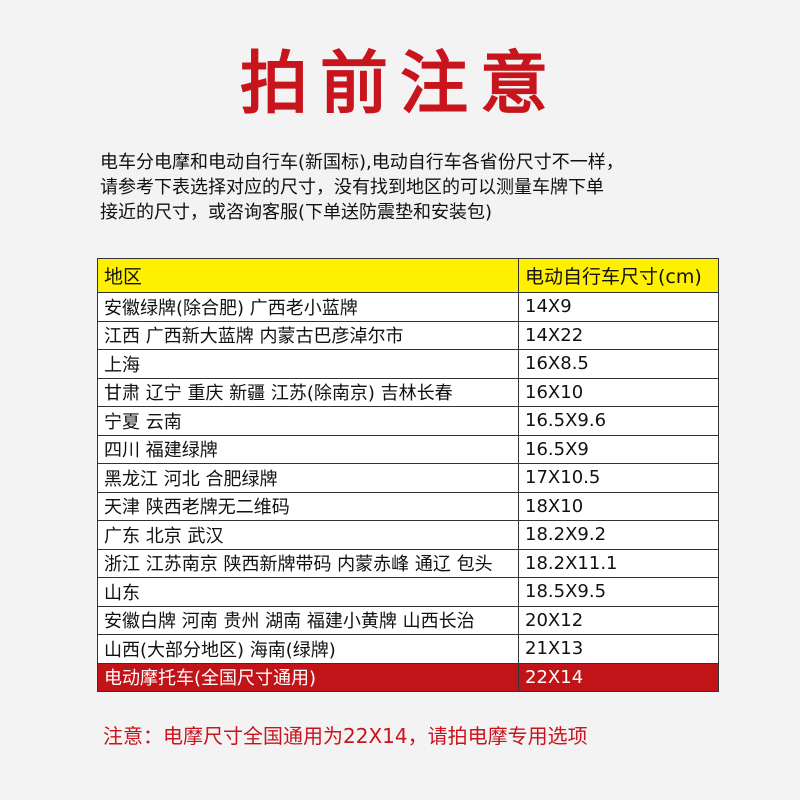 This screenshot has width=800, height=800. I want to click on table-row: 甘肃 辽宁 重庆 新疆 江苏(除南京) 吉林长春 16X10, so click(408, 391).